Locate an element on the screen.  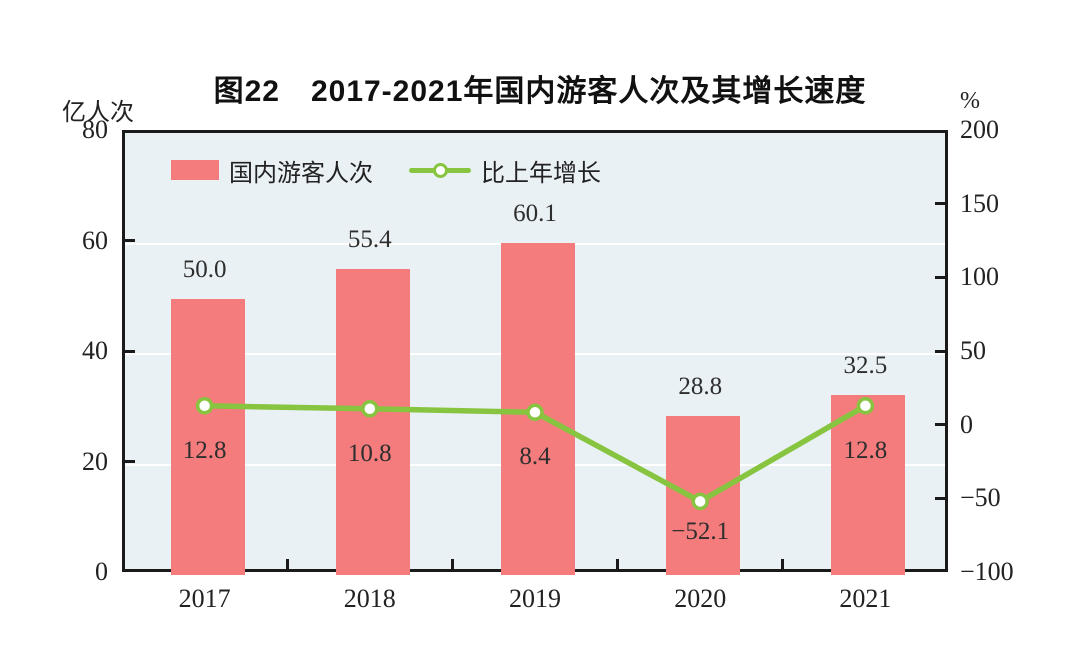
chart-title: 图22 2017-2021年国内游客人次及其增长速度 is located at coordinates (540, 91).